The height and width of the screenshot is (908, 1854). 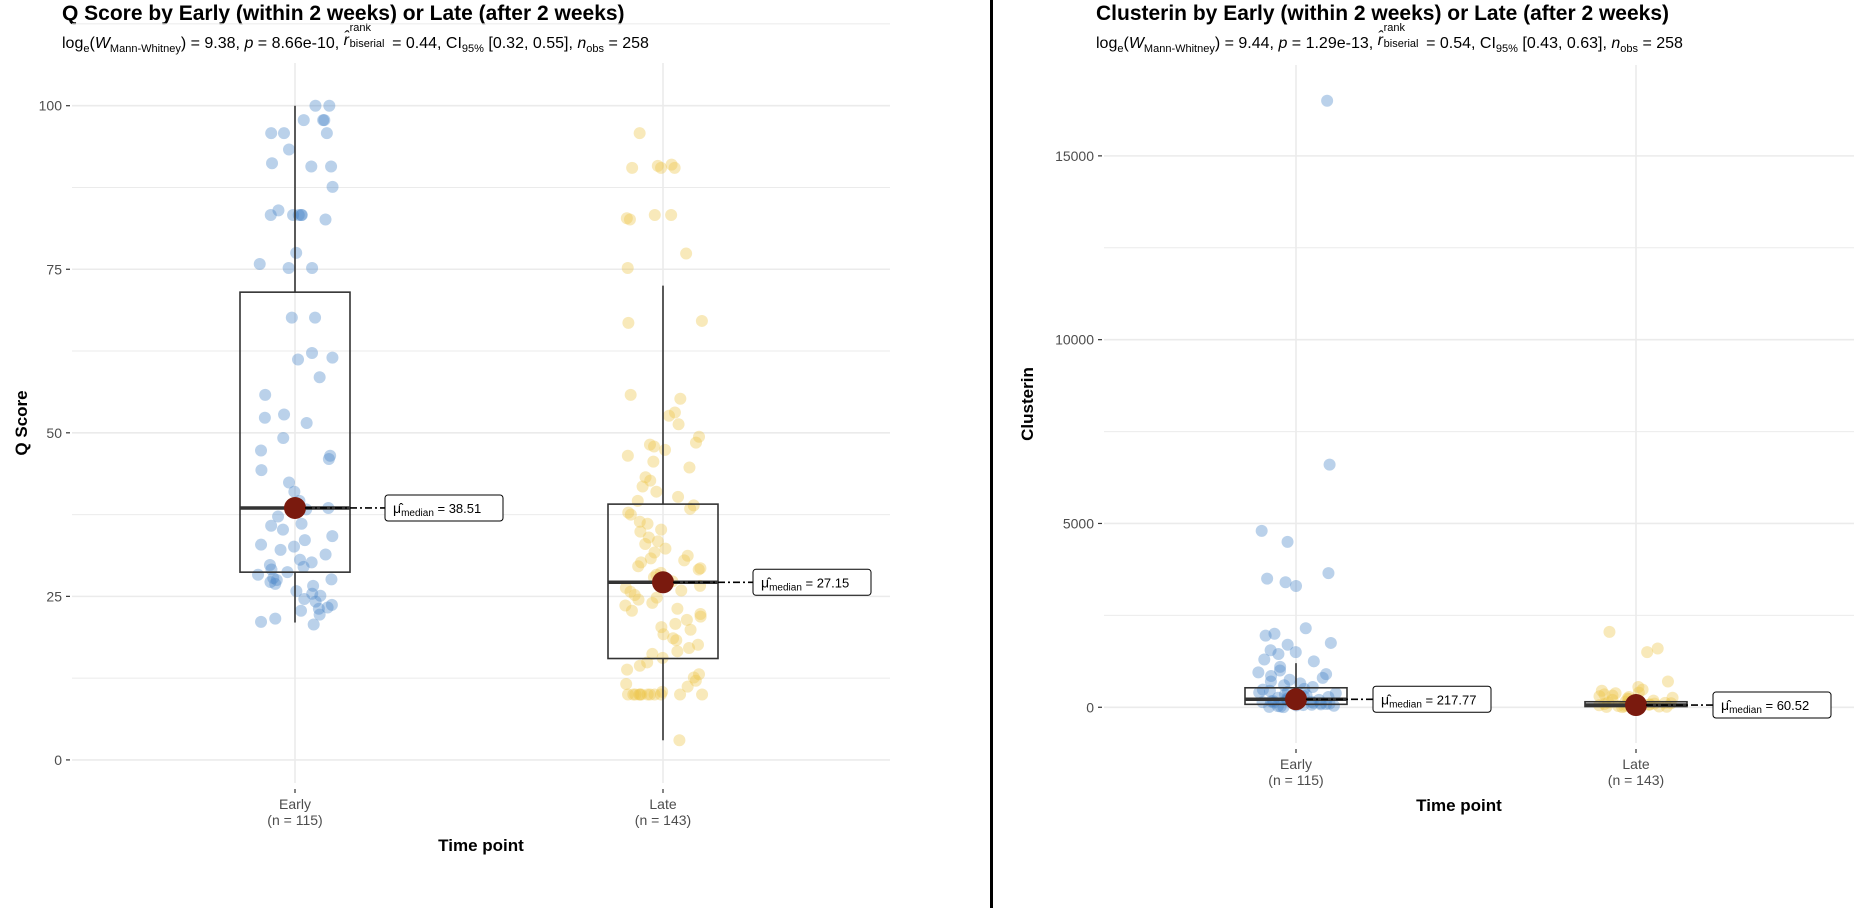 What do you see at coordinates (1459, 805) in the screenshot?
I see `x-axis-title: Time point` at bounding box center [1459, 805].